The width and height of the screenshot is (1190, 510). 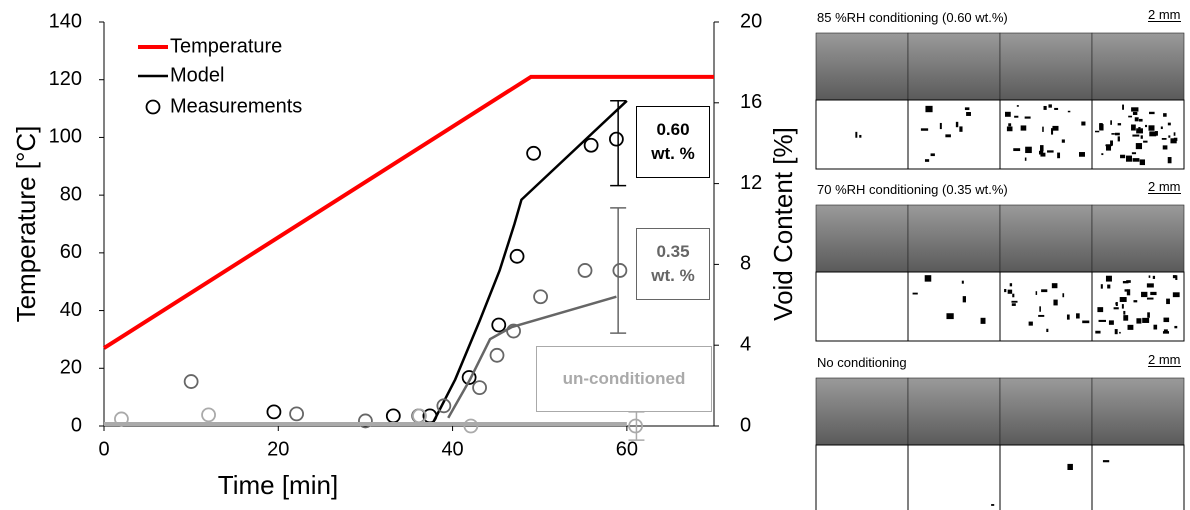 What do you see at coordinates (452, 449) in the screenshot?
I see `x-tick-label: 40` at bounding box center [452, 449].